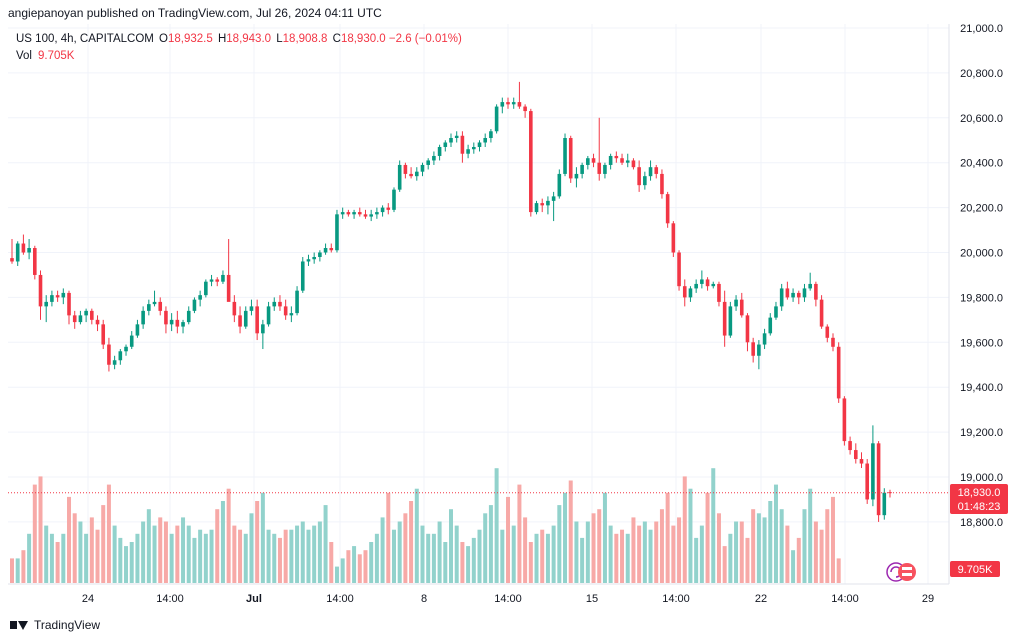 The width and height of the screenshot is (1024, 643). What do you see at coordinates (249, 39) in the screenshot?
I see `high-value: 18,943.0` at bounding box center [249, 39].